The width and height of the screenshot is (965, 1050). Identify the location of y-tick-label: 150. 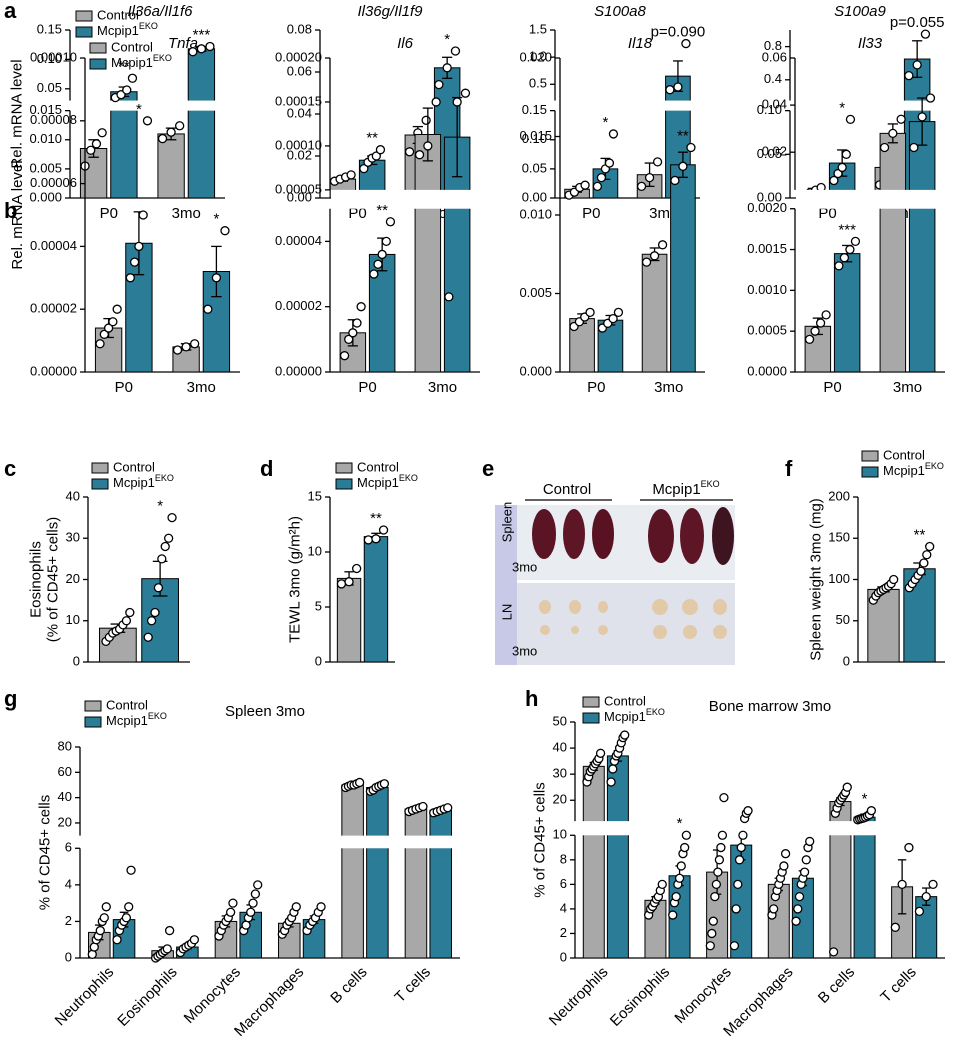
(839, 537).